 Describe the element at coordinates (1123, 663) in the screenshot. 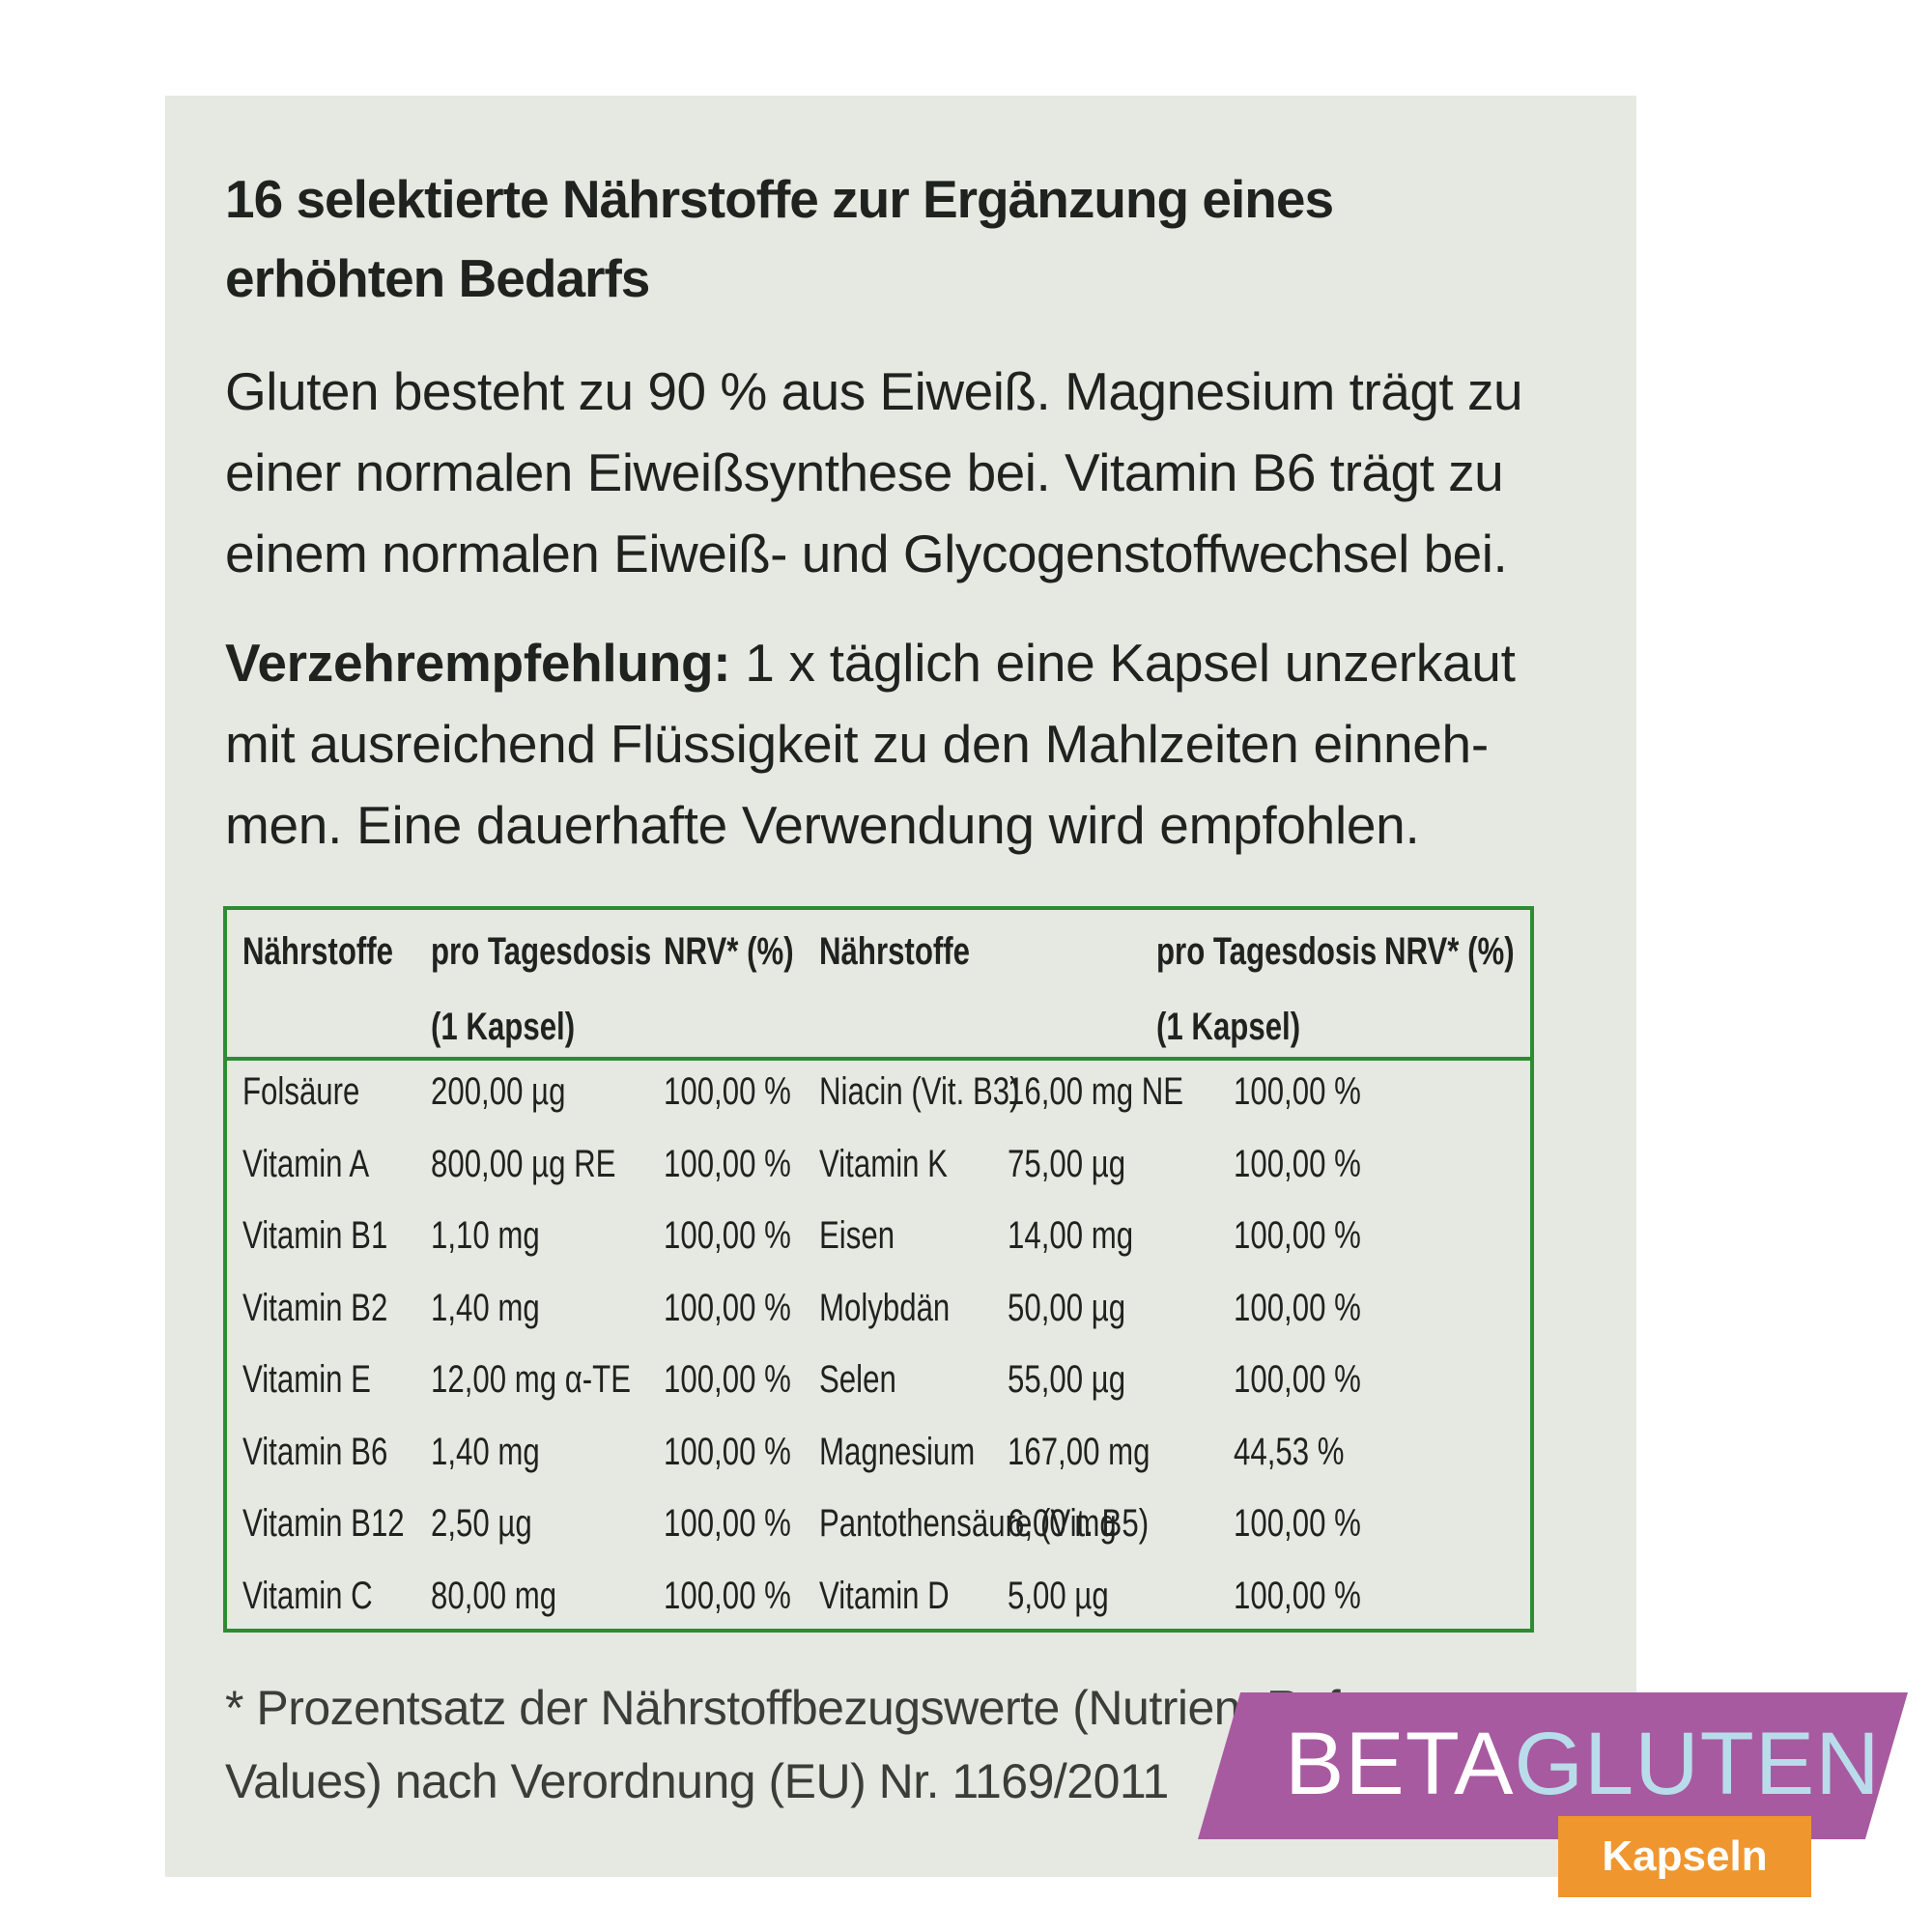

I see `dose-line-1-rest: 1 x täglich eine Kapsel unzerkaut` at that location.